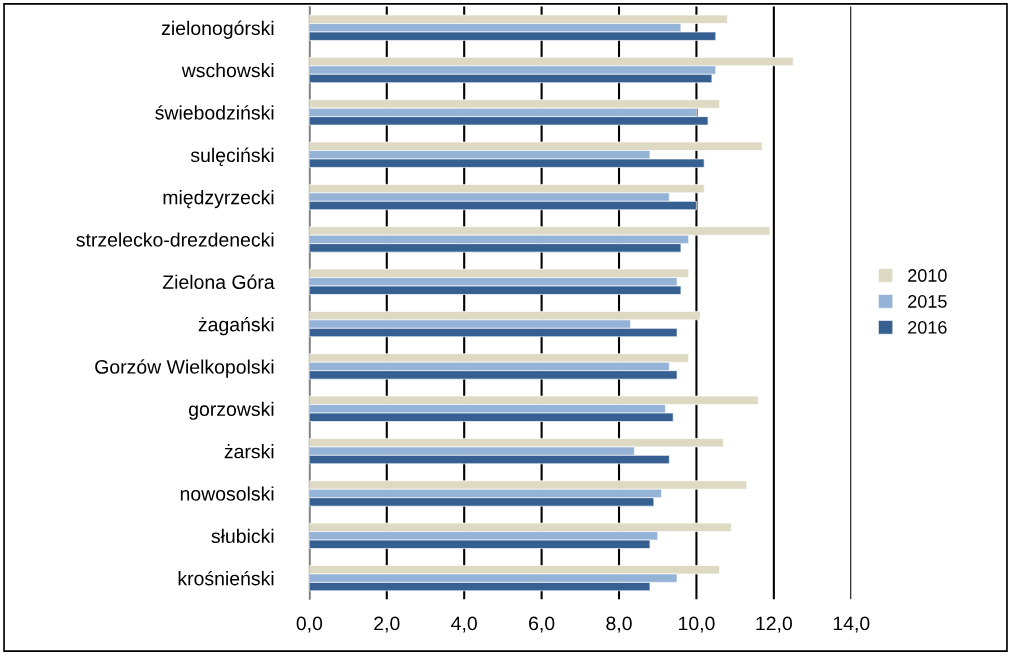 The width and height of the screenshot is (1011, 655). Describe the element at coordinates (232, 156) in the screenshot. I see `y-tick-label: sulęciński` at that location.